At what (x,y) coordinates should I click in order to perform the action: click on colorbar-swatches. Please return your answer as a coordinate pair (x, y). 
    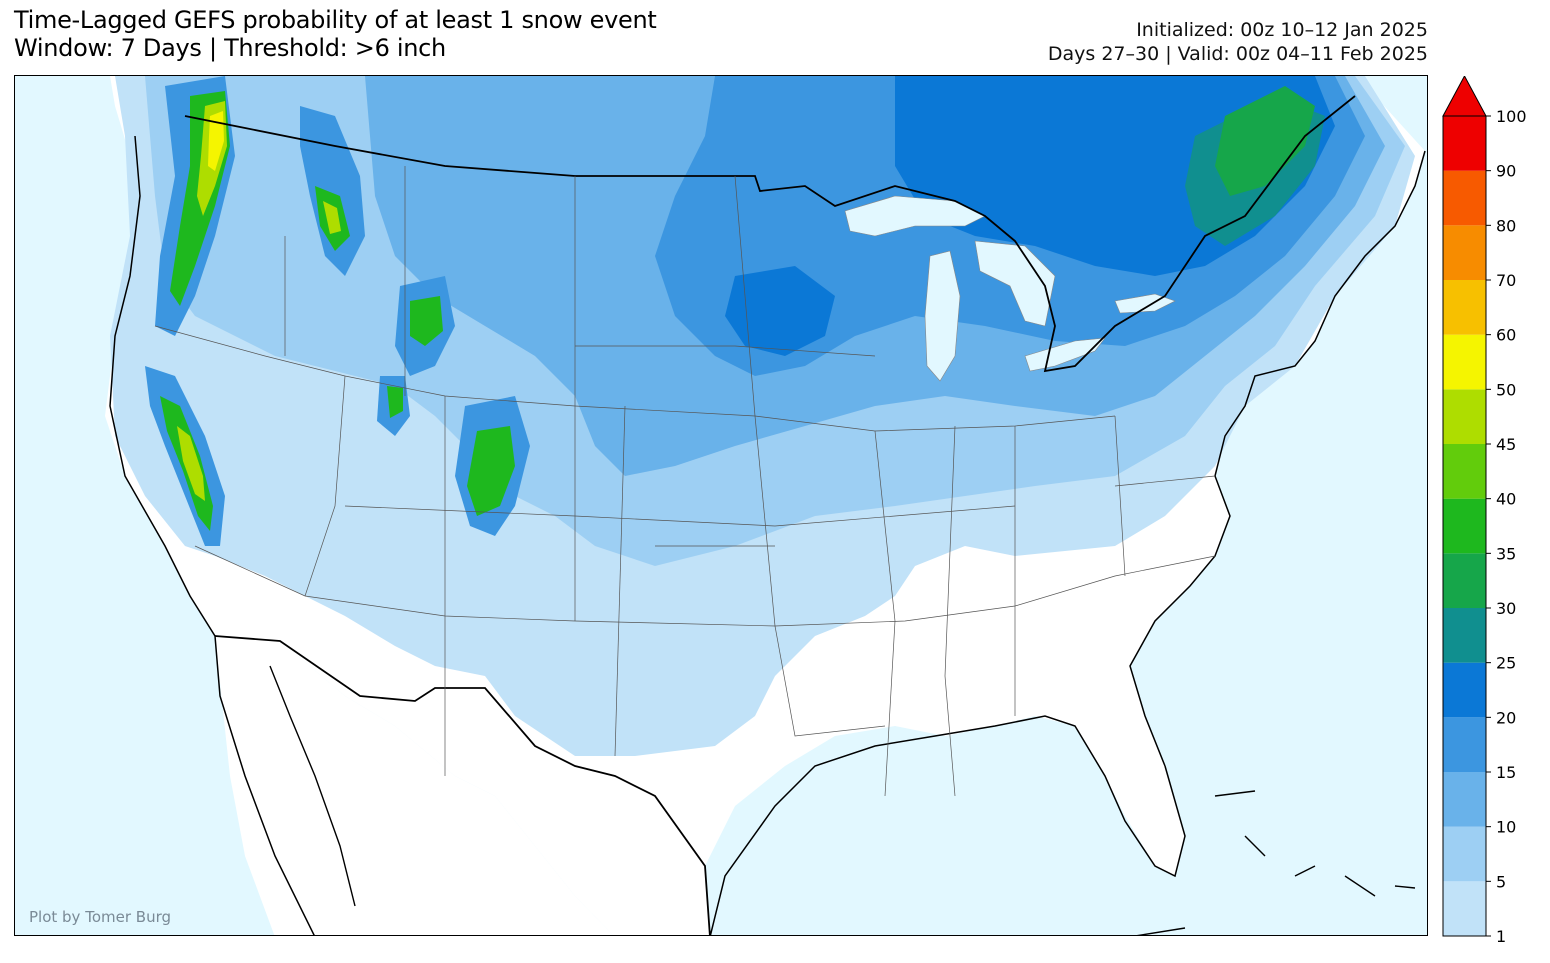
    Looking at the image, I should click on (1464, 506).